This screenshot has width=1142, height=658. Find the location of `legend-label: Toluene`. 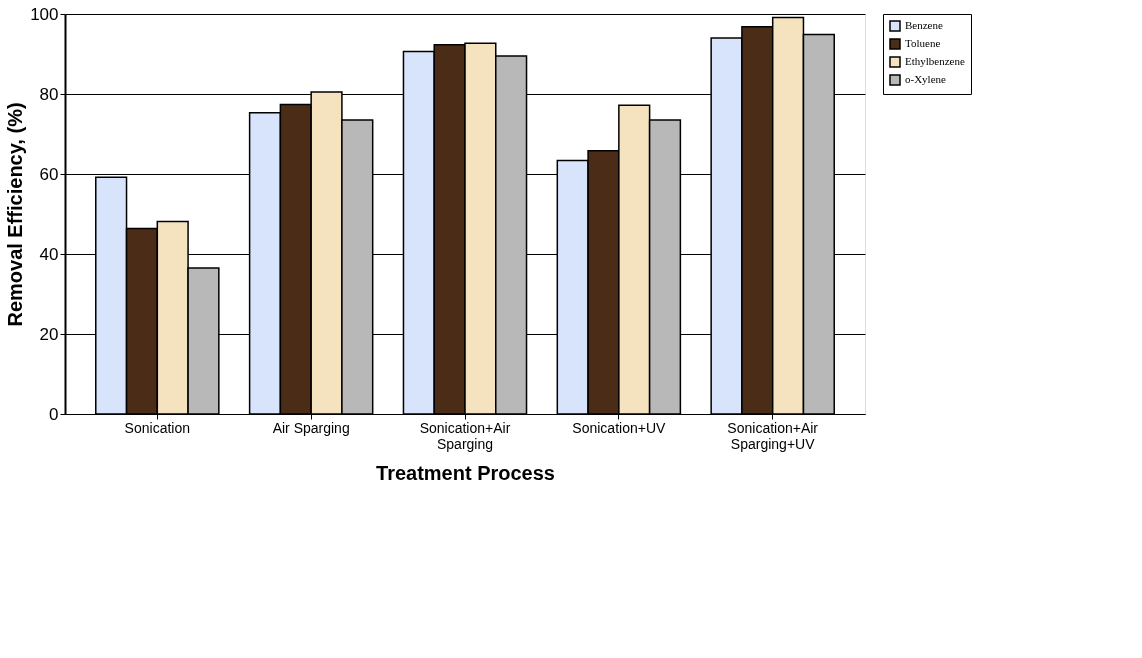

legend-label: Toluene is located at coordinates (923, 43).